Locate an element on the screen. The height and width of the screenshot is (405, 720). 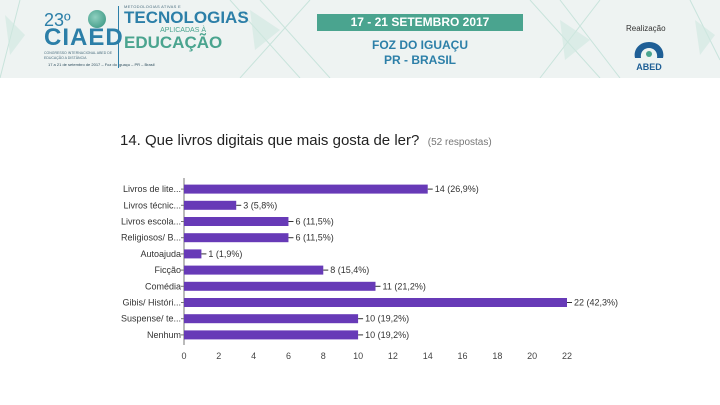
response-count: (52 respostas) is located at coordinates (459, 142).